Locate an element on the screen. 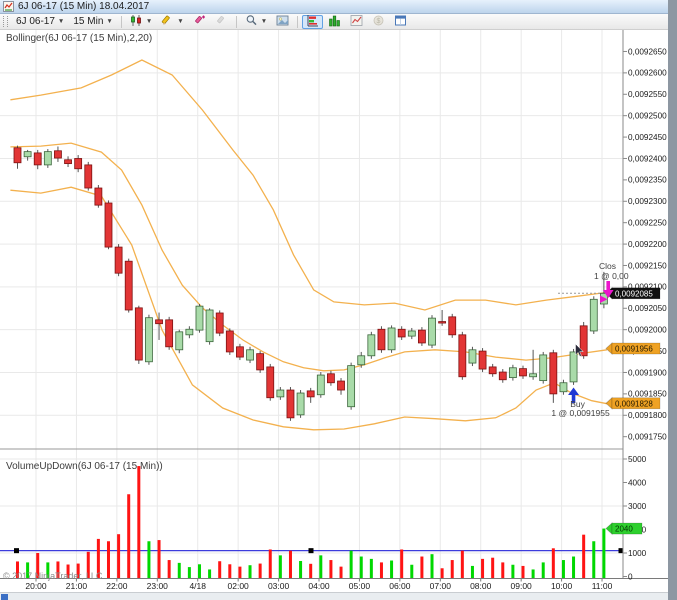 The image size is (677, 600). interval-selector: 15 Min ▼ is located at coordinates (92, 22).